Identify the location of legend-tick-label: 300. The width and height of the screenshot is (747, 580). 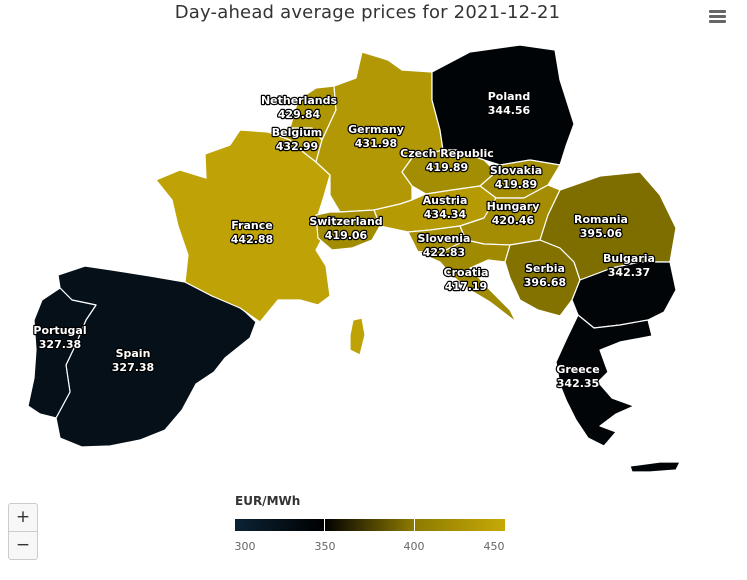
(245, 546).